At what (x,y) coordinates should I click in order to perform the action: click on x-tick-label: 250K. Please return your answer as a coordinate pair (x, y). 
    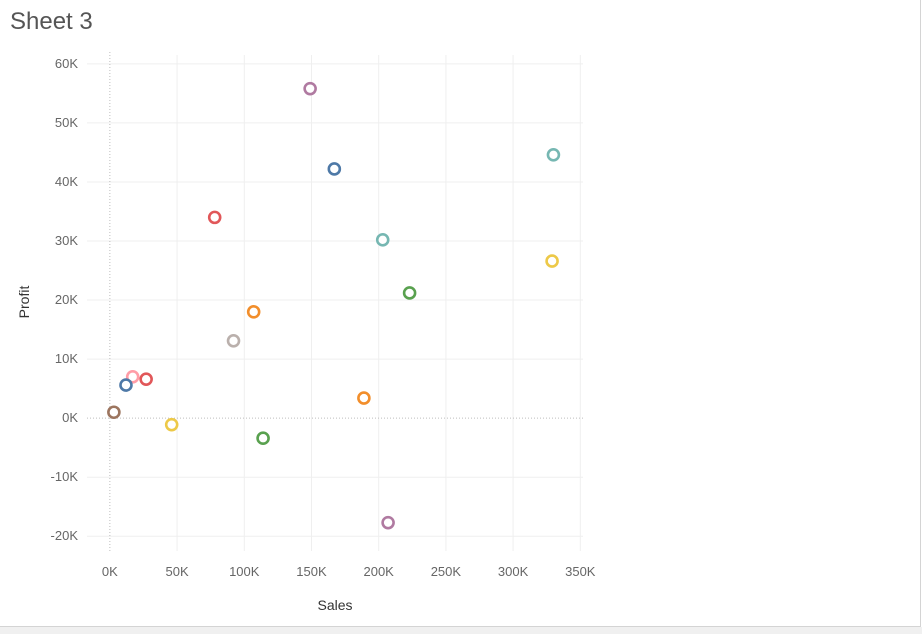
    Looking at the image, I should click on (446, 571).